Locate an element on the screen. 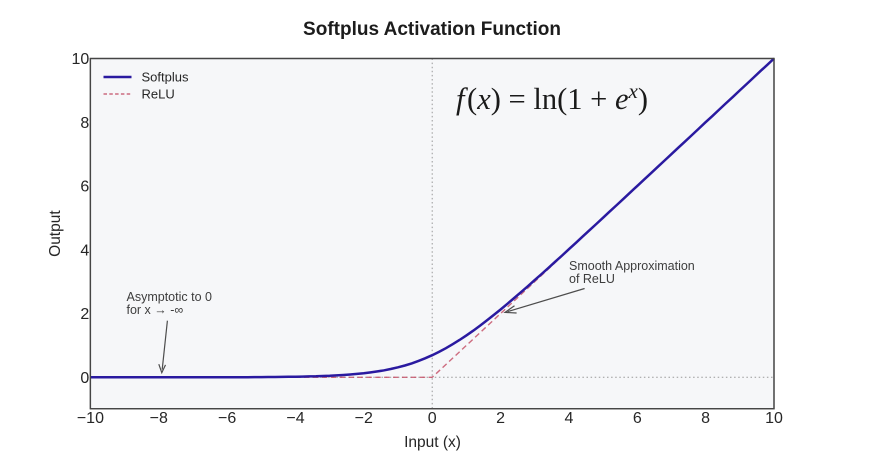 The height and width of the screenshot is (473, 872). svg-text: −4 is located at coordinates (295, 418).